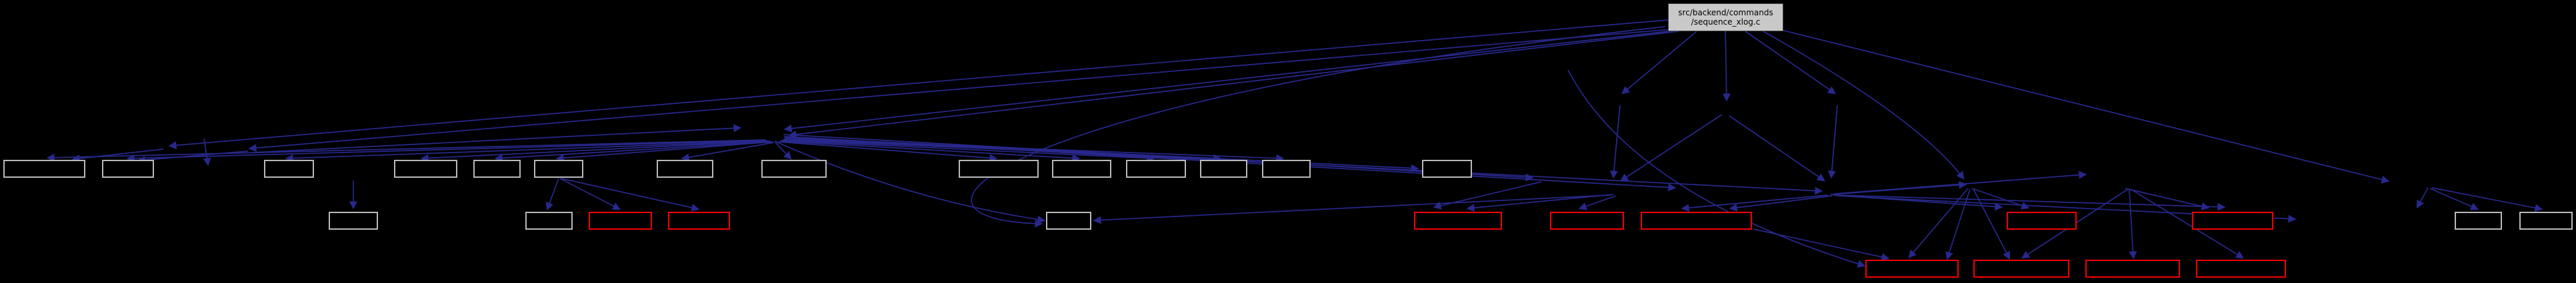  Describe the element at coordinates (1726, 22) in the screenshot. I see `root-file-label-line2: /sequence_xlog.c` at that location.